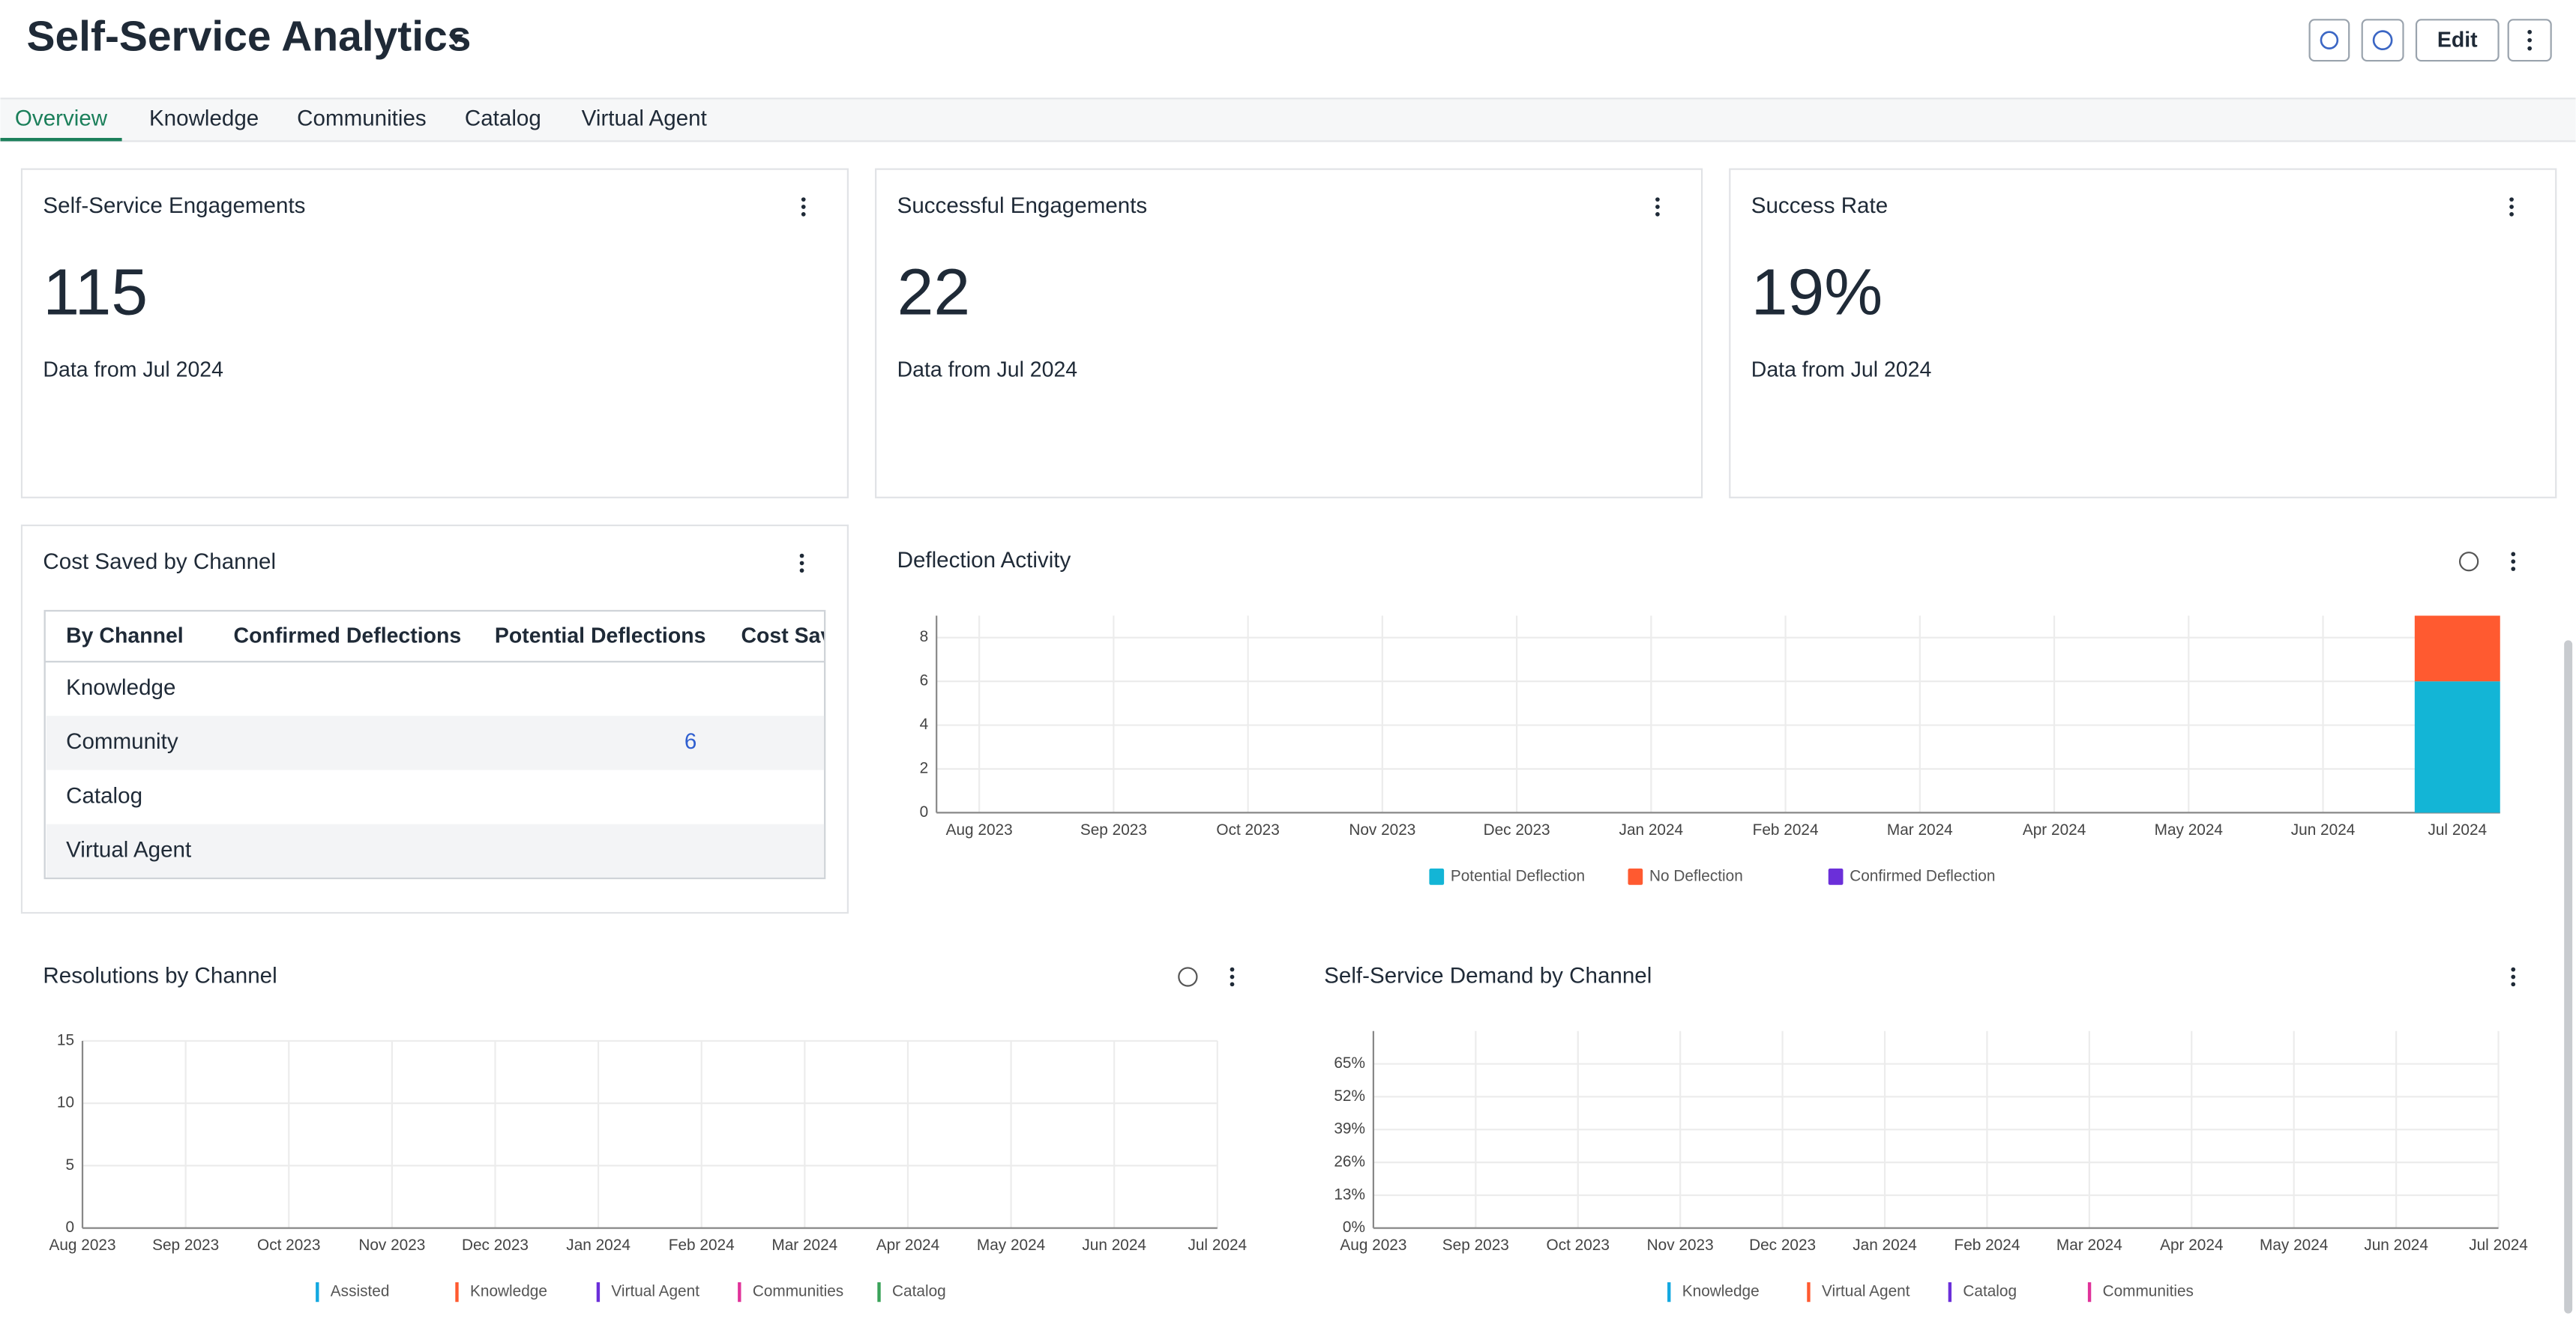 This screenshot has height=1343, width=2576. I want to click on info-button, so click(2382, 41).